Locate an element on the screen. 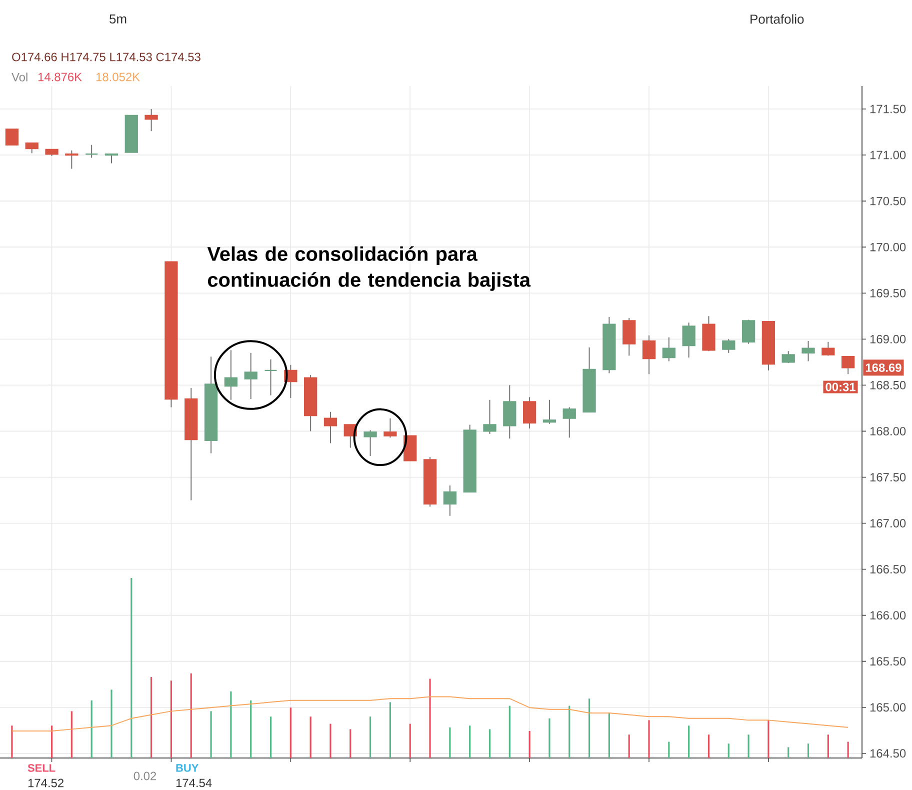 The height and width of the screenshot is (790, 912). y-tick-label: 171.50 is located at coordinates (888, 109).